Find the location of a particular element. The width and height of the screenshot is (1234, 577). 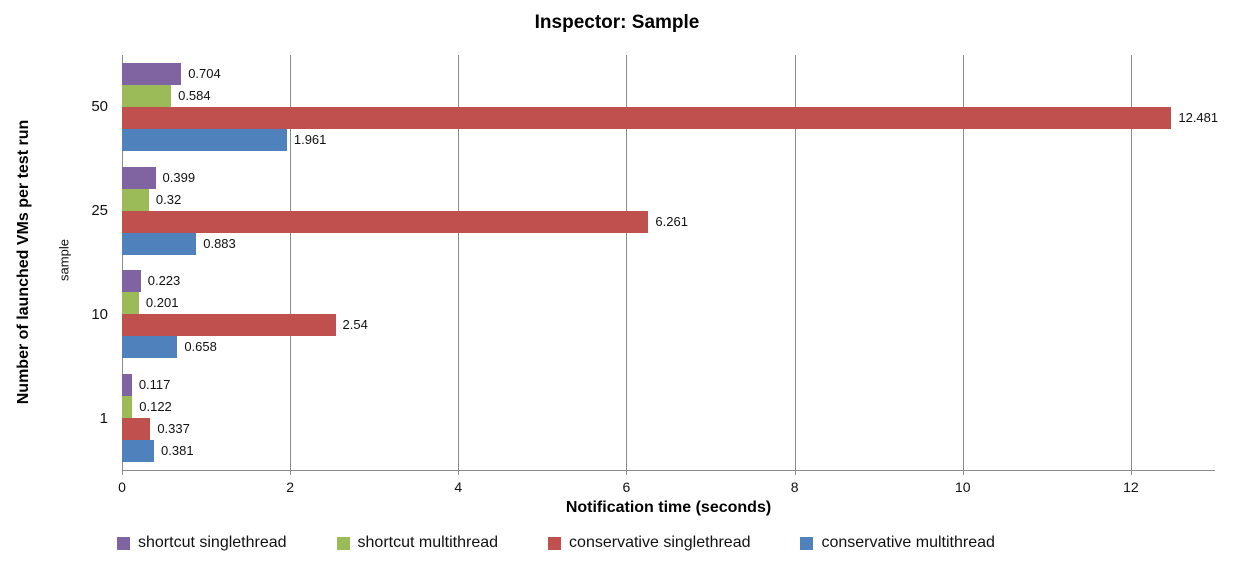

x-tick-label: 4 is located at coordinates (458, 487).